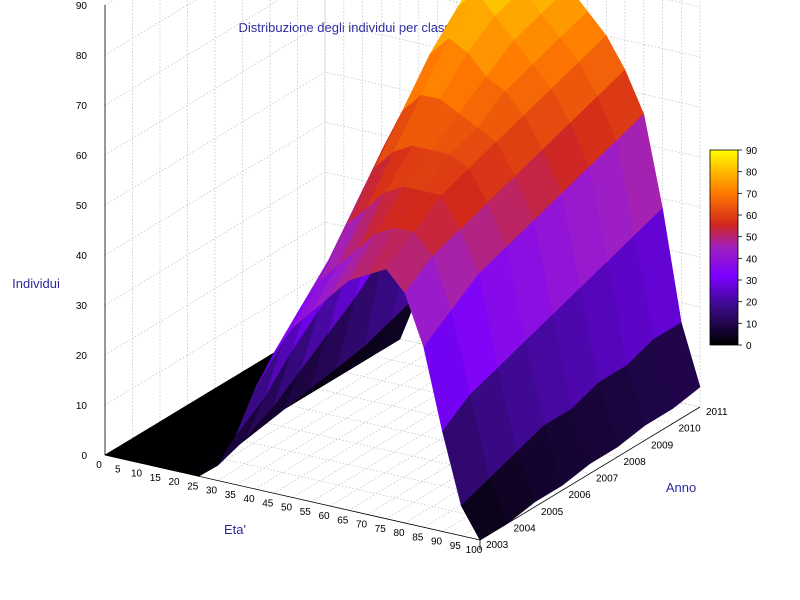  What do you see at coordinates (193, 486) in the screenshot?
I see `x-tick-label: 25` at bounding box center [193, 486].